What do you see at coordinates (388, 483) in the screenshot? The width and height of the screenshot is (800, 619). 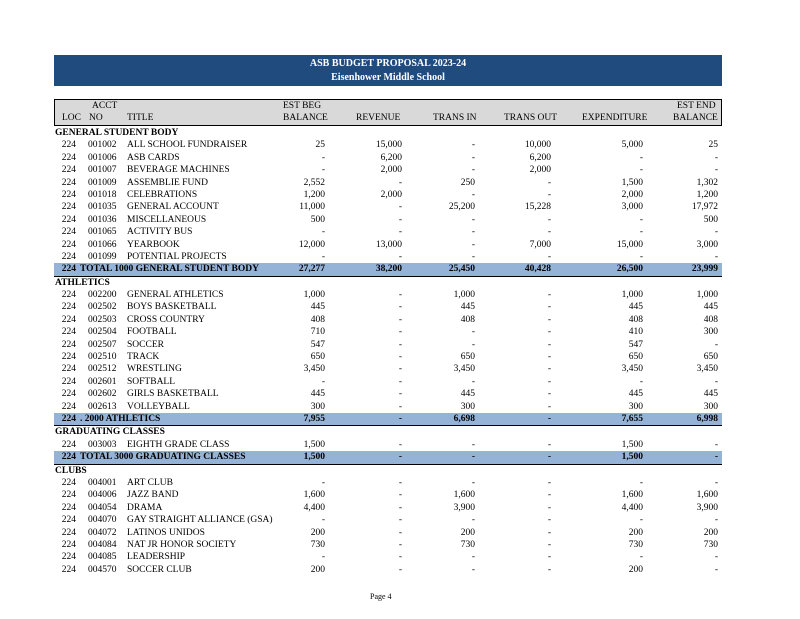 I see `table-row: 224 004001 ART CLUB - - - - - -` at bounding box center [388, 483].